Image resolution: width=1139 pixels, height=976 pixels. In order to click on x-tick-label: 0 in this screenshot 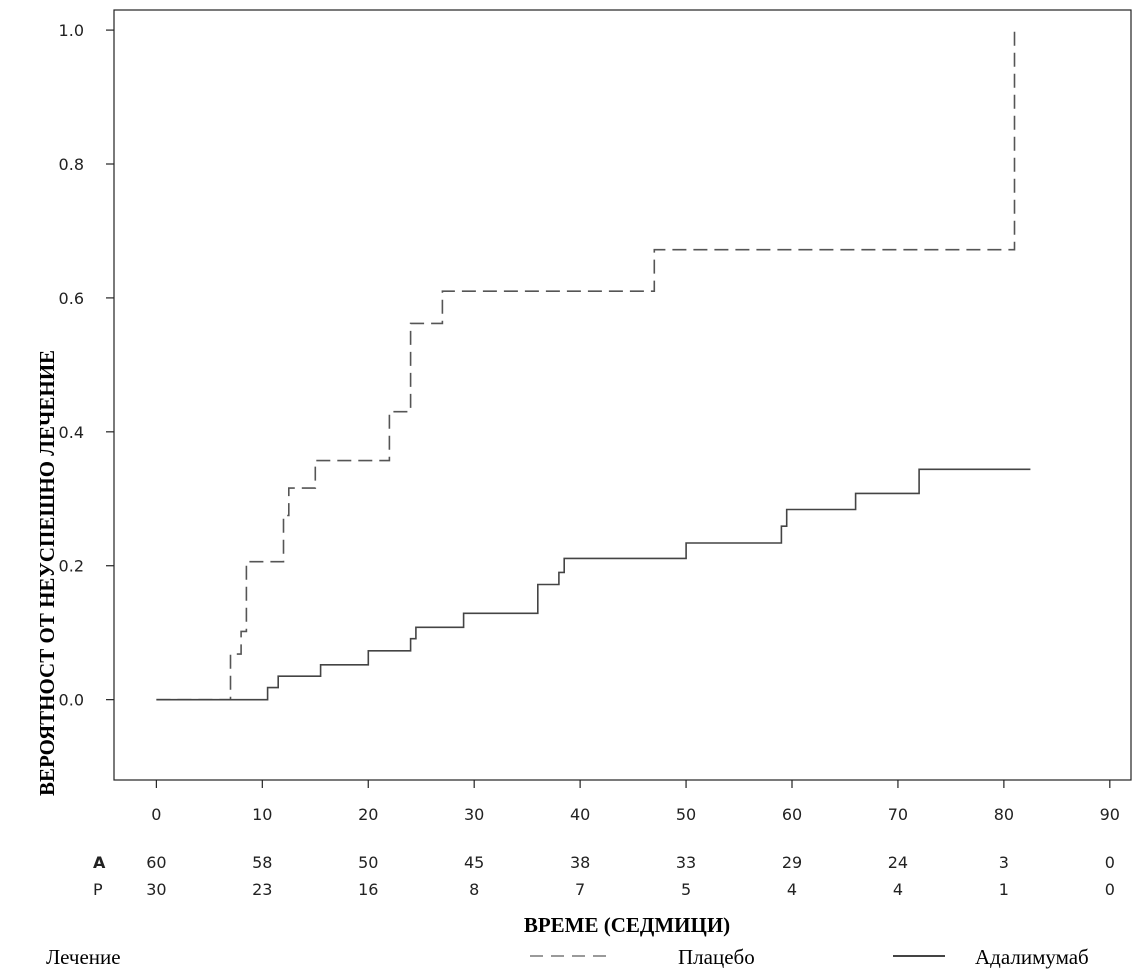, I will do `click(156, 814)`.